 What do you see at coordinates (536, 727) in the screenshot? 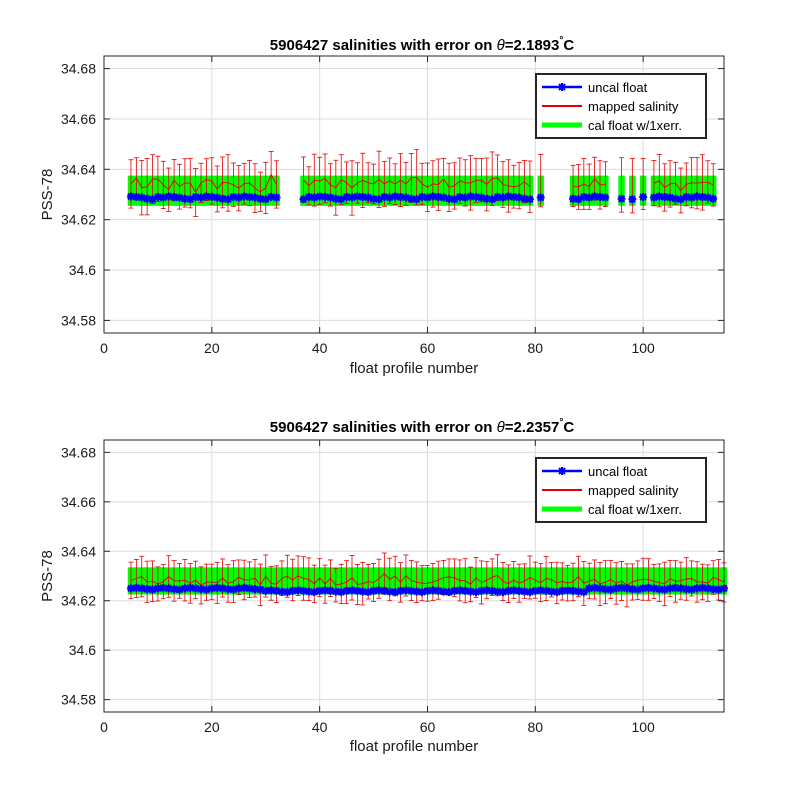
I see `x-tick-label: 80` at bounding box center [536, 727].